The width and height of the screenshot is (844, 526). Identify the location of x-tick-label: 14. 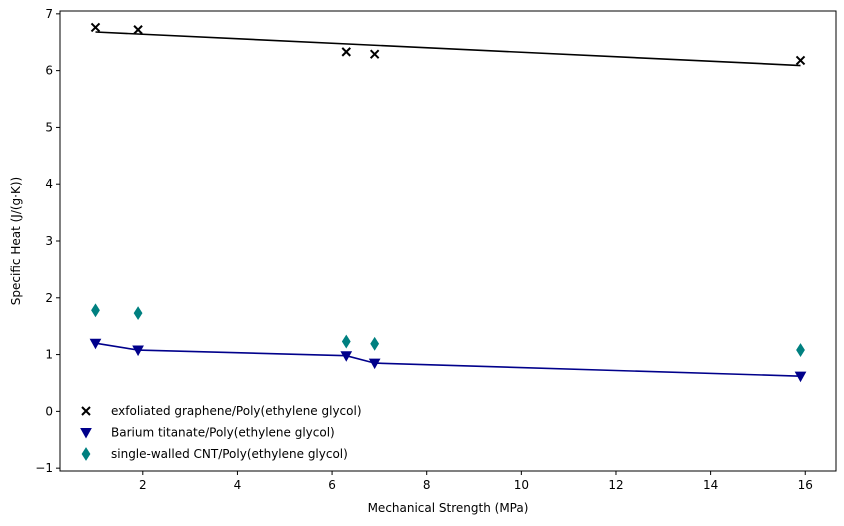
(710, 485).